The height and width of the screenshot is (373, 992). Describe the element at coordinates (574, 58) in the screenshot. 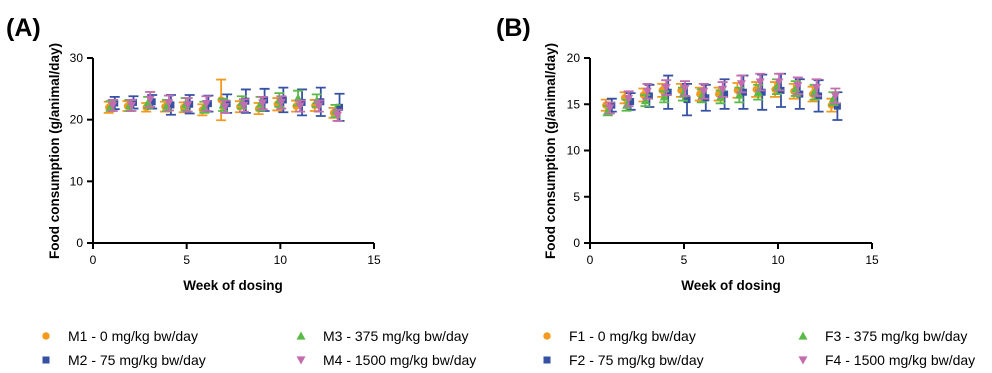

I see `panel-b-y-tick-label: 20` at that location.